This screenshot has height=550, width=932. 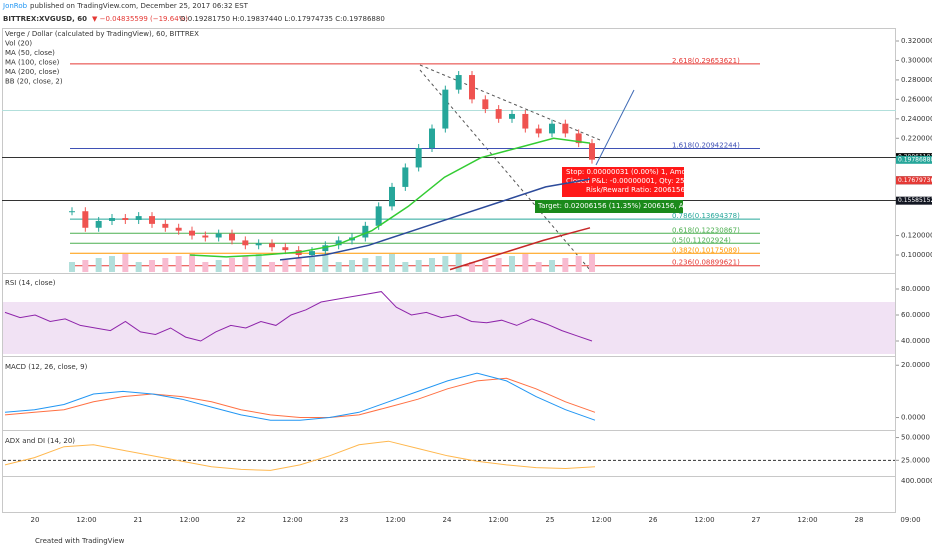 I want to click on signal-line, so click(x=300, y=397).